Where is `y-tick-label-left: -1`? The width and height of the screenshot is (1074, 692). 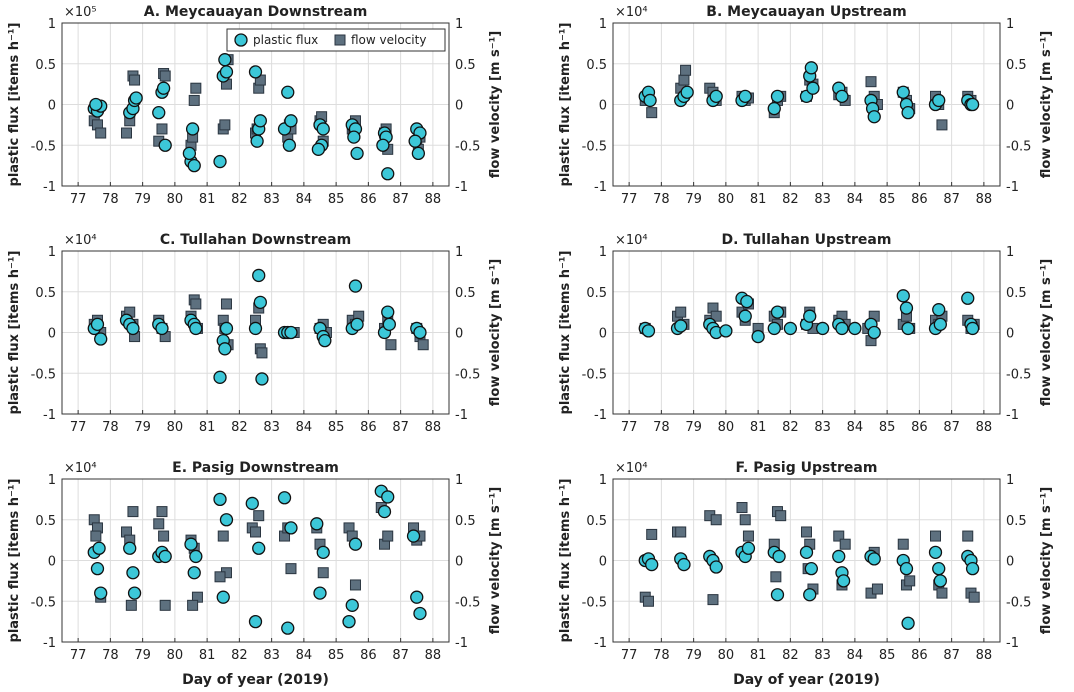 y-tick-label-left: -1 is located at coordinates (600, 415).